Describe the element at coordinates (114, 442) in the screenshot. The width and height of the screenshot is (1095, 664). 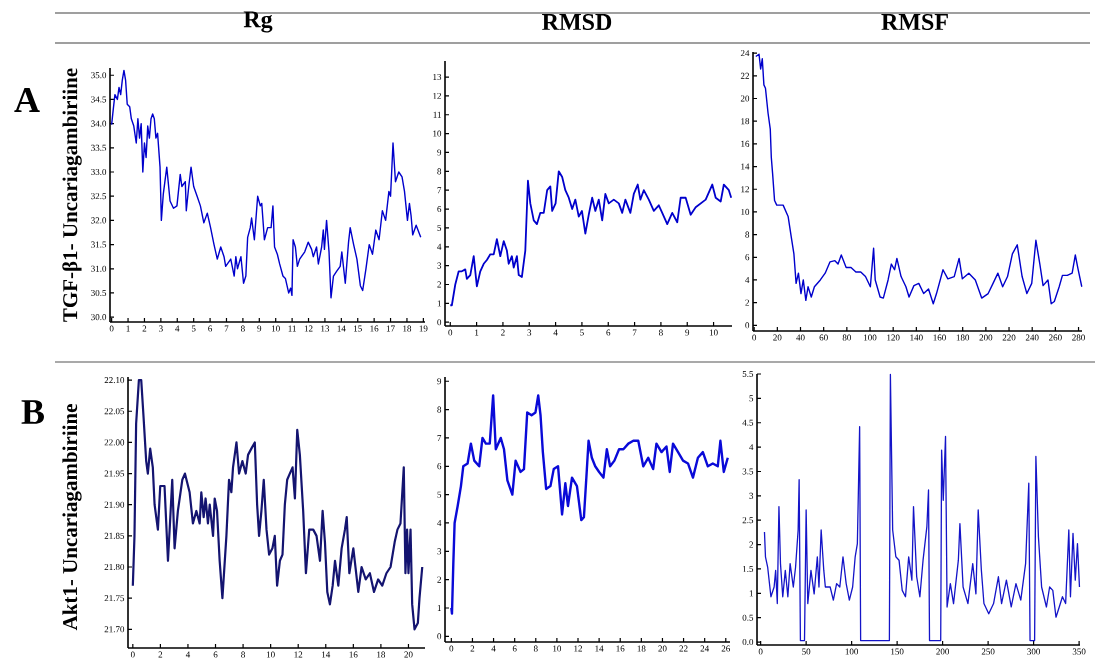
I see `y-tick-label: 22.00` at that location.